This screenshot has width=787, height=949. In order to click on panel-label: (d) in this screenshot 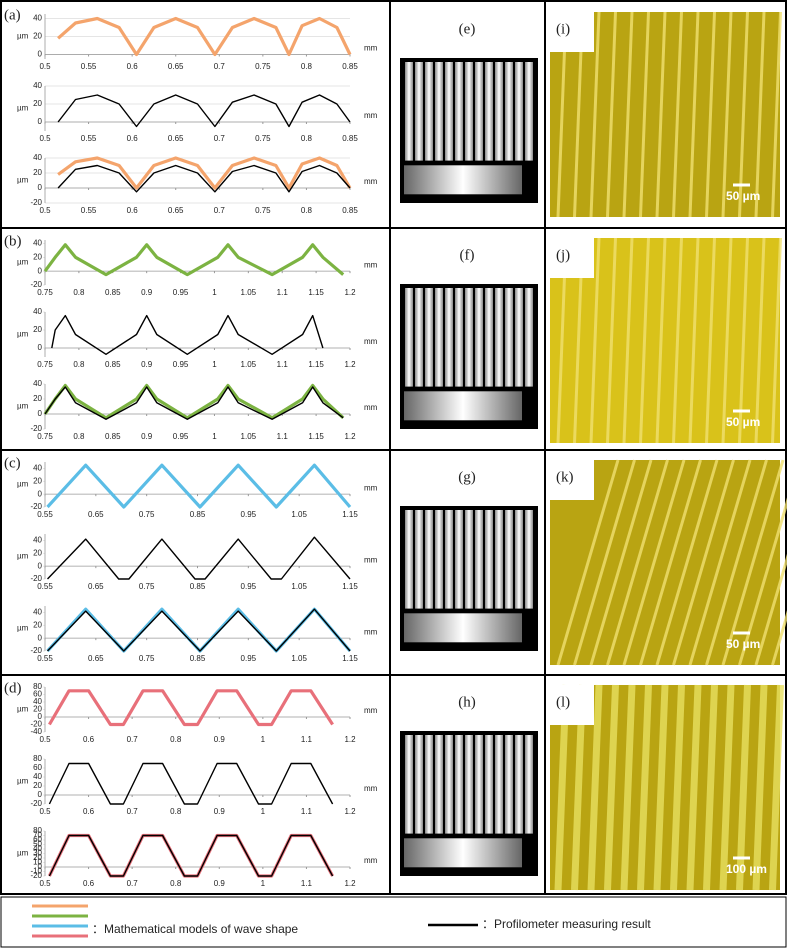, I will do `click(13, 688)`.